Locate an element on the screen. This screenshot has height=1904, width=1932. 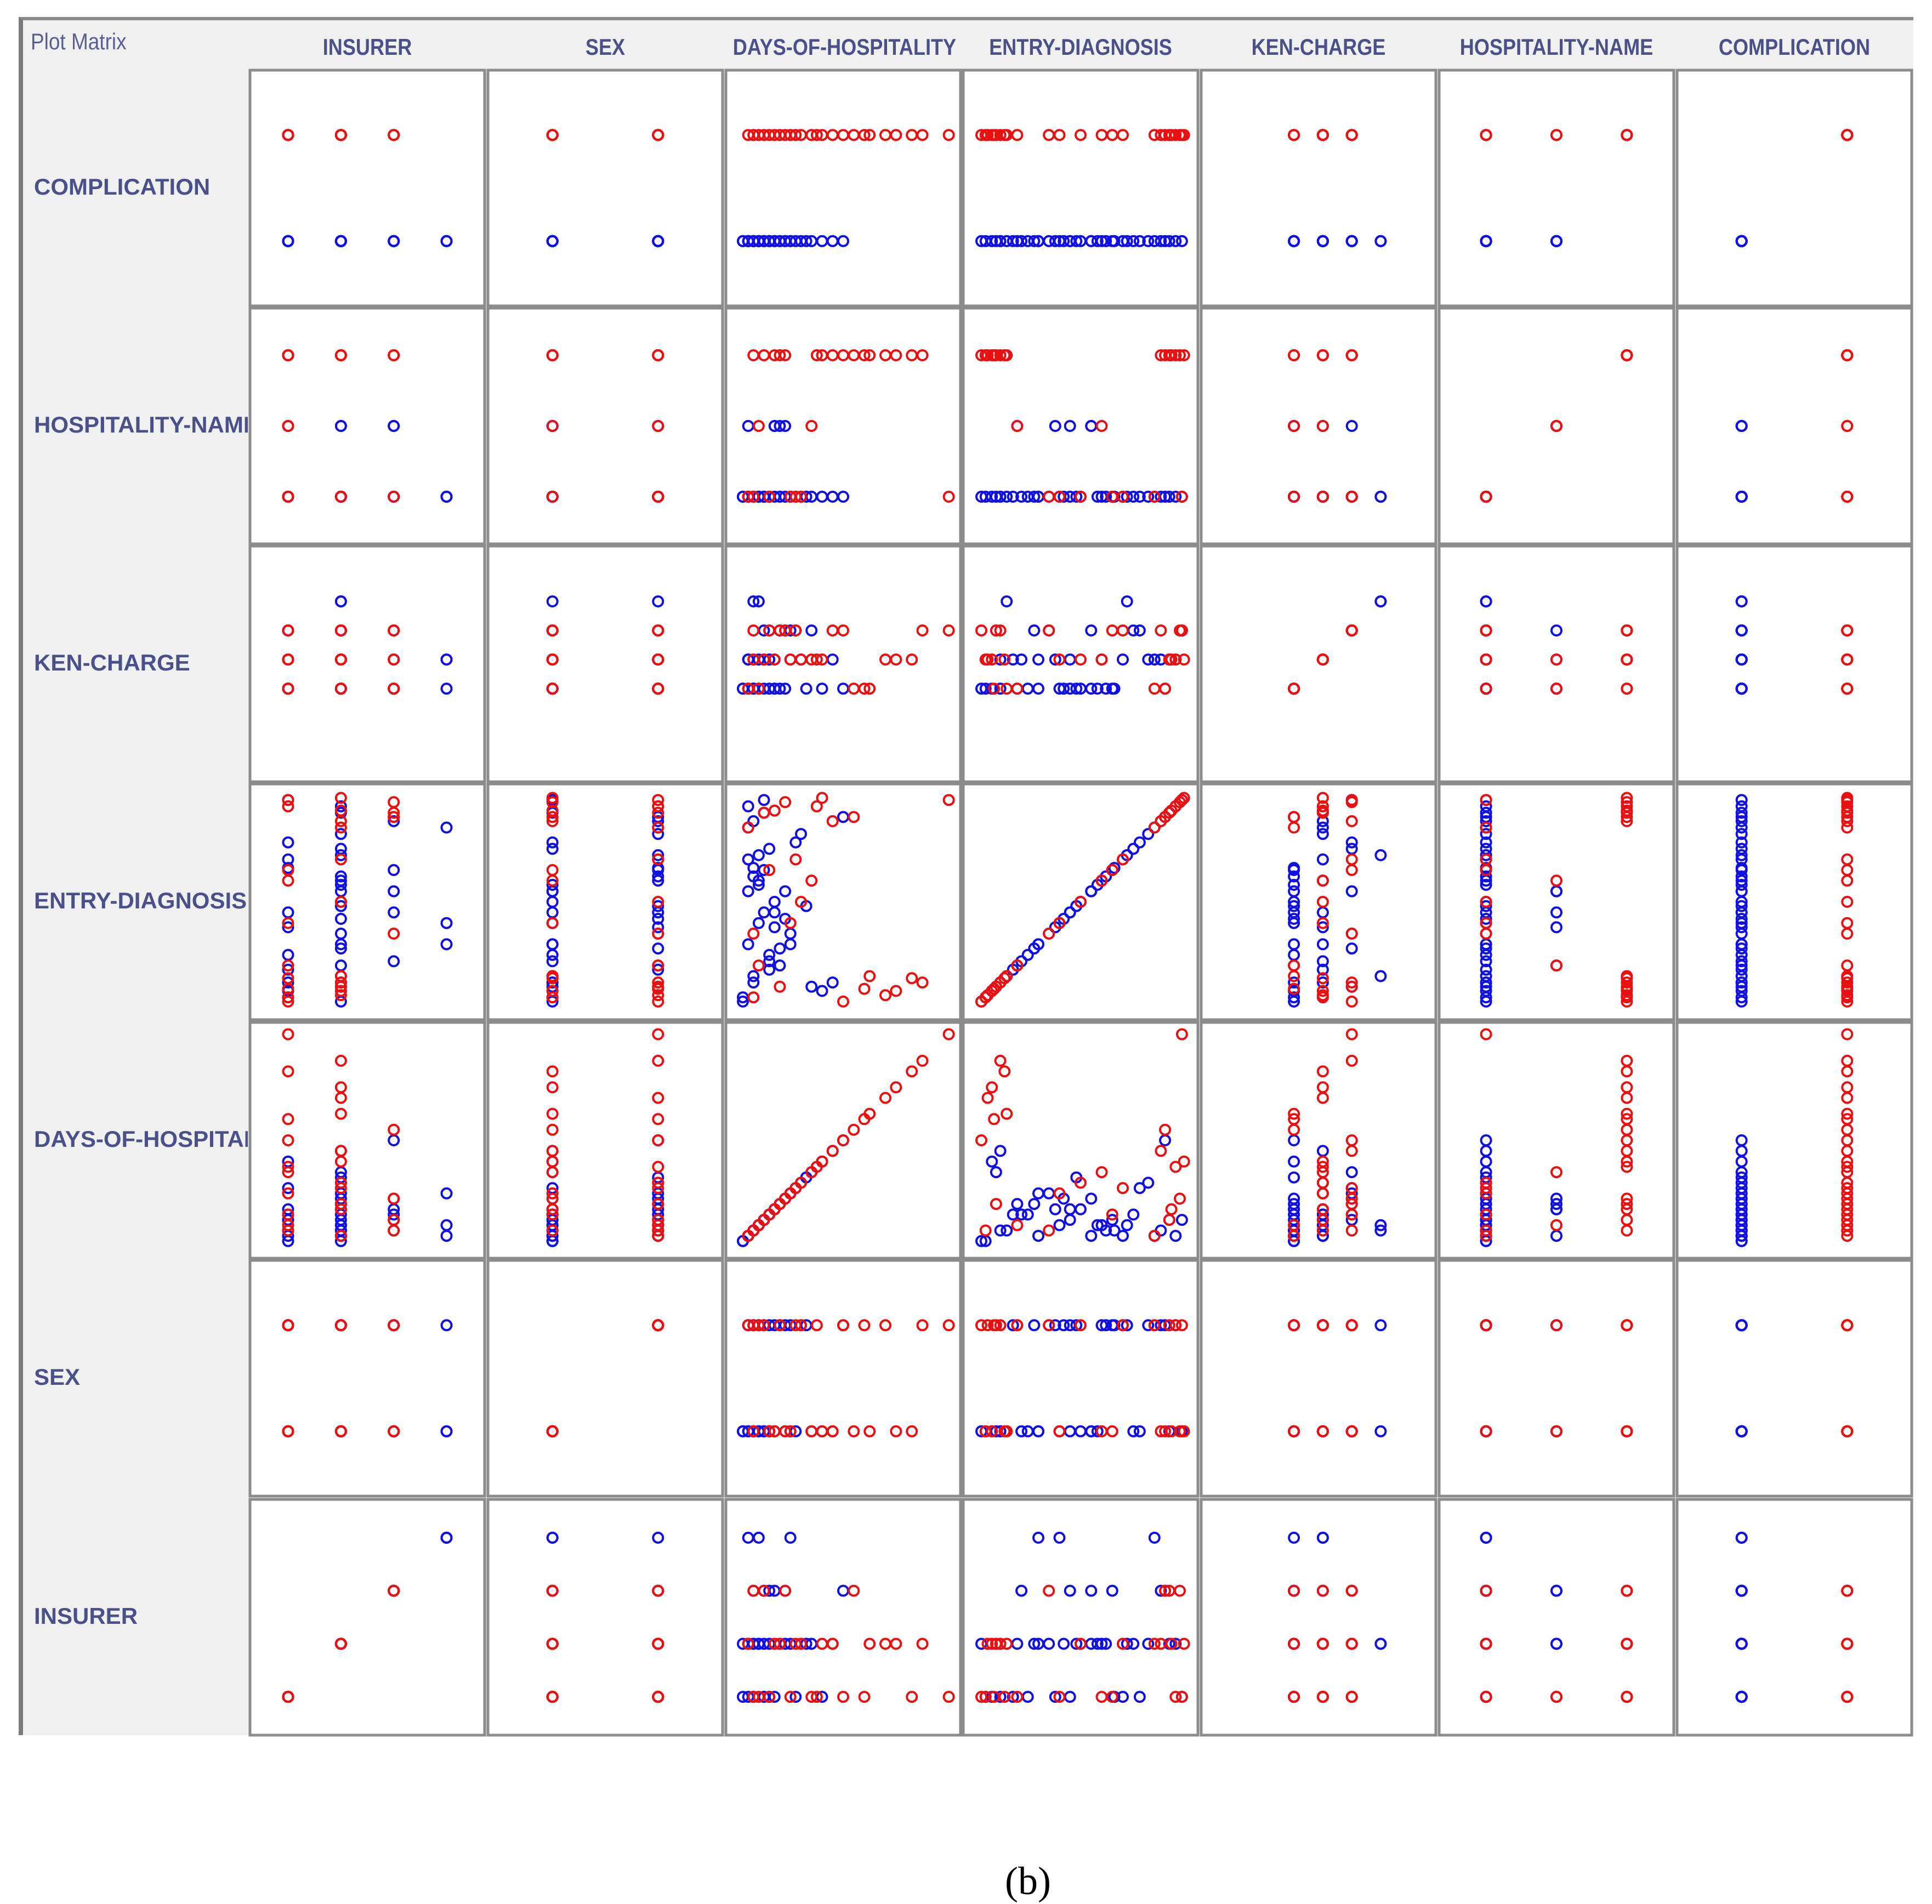
cell-sex-vs-days-of-hospitality is located at coordinates (843, 1378).